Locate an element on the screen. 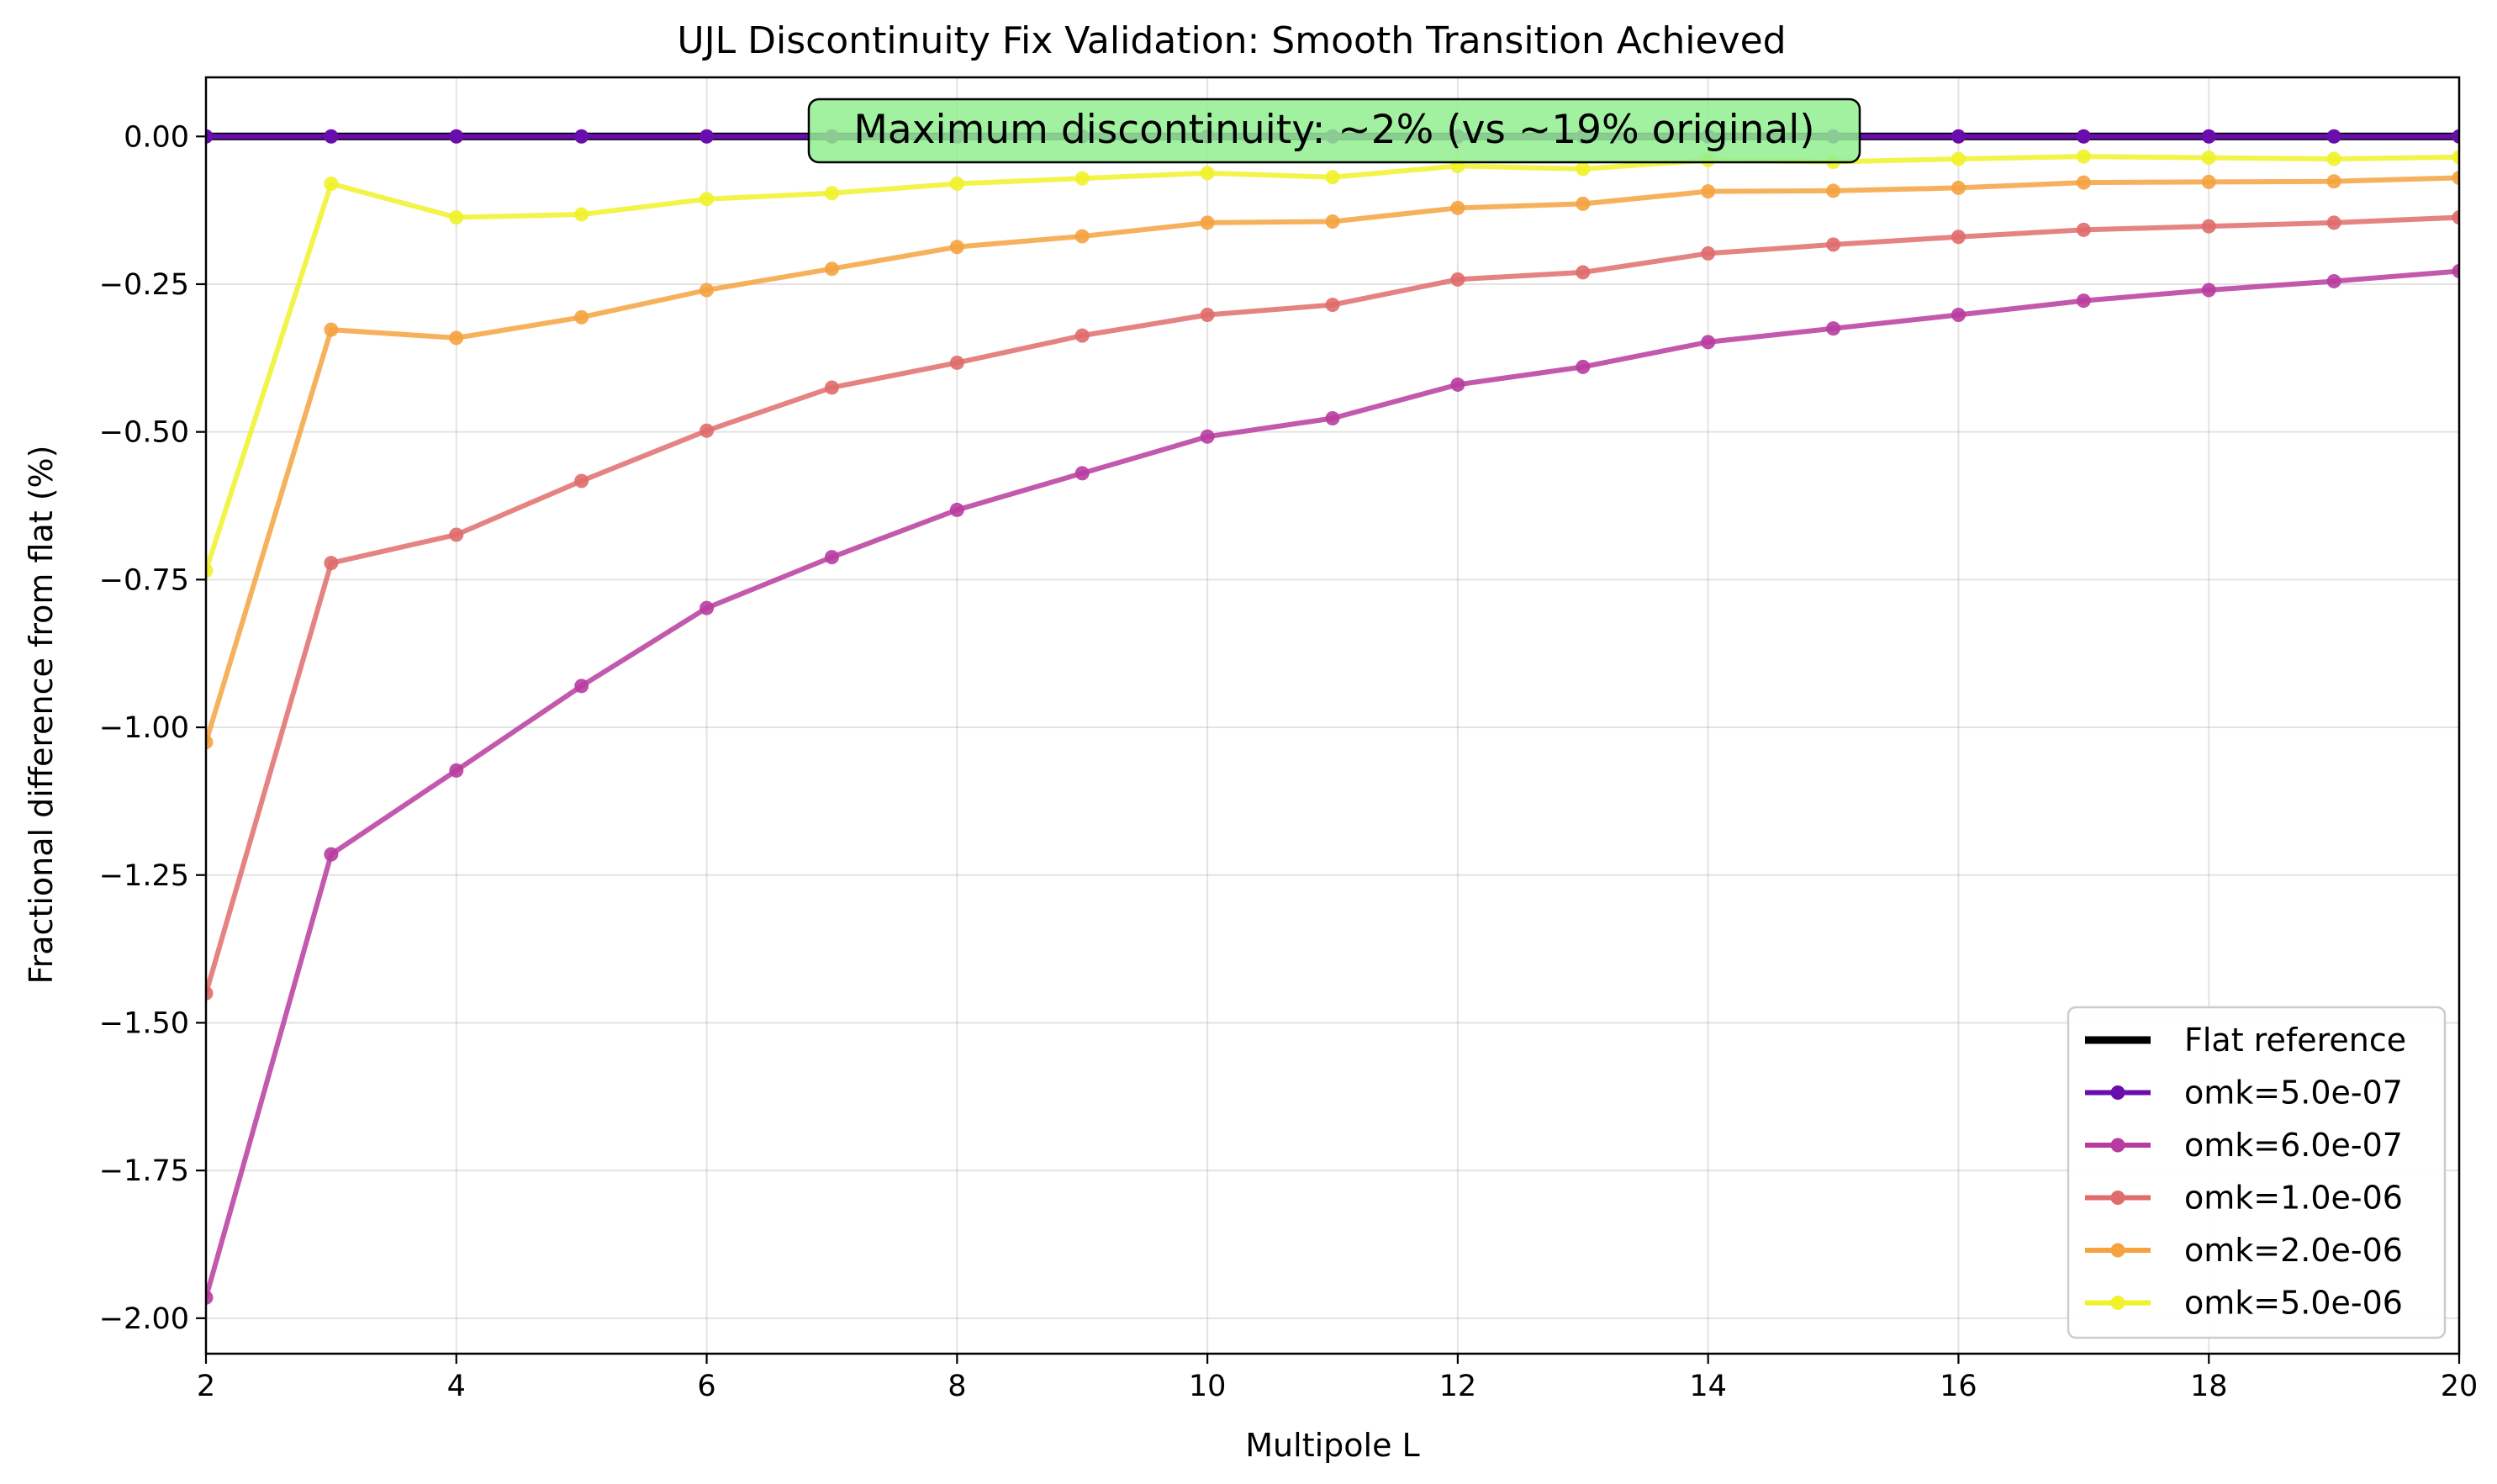 The width and height of the screenshot is (2497, 1484). x-tick-label: 8 is located at coordinates (957, 1386).